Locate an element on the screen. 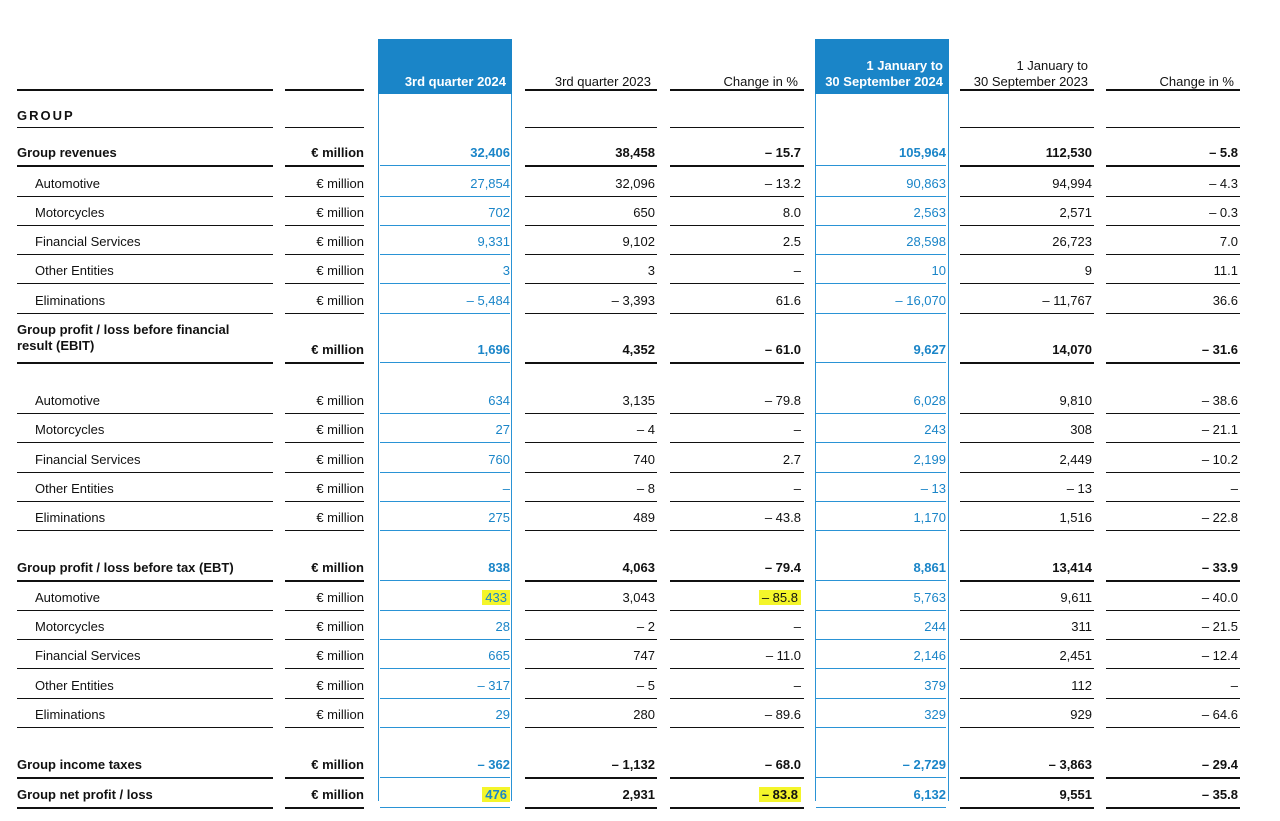 Image resolution: width=1280 pixels, height=821 pixels. value-ytd-2024: 8,861 is located at coordinates (881, 568).